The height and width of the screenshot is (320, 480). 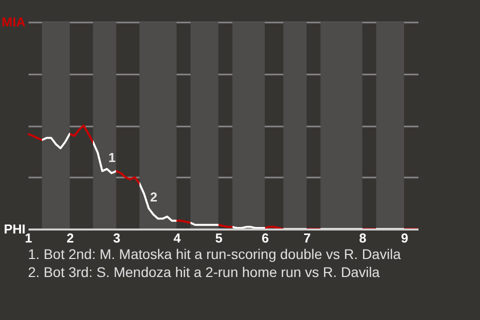 I want to click on x-tick-label: 8, so click(x=362, y=238).